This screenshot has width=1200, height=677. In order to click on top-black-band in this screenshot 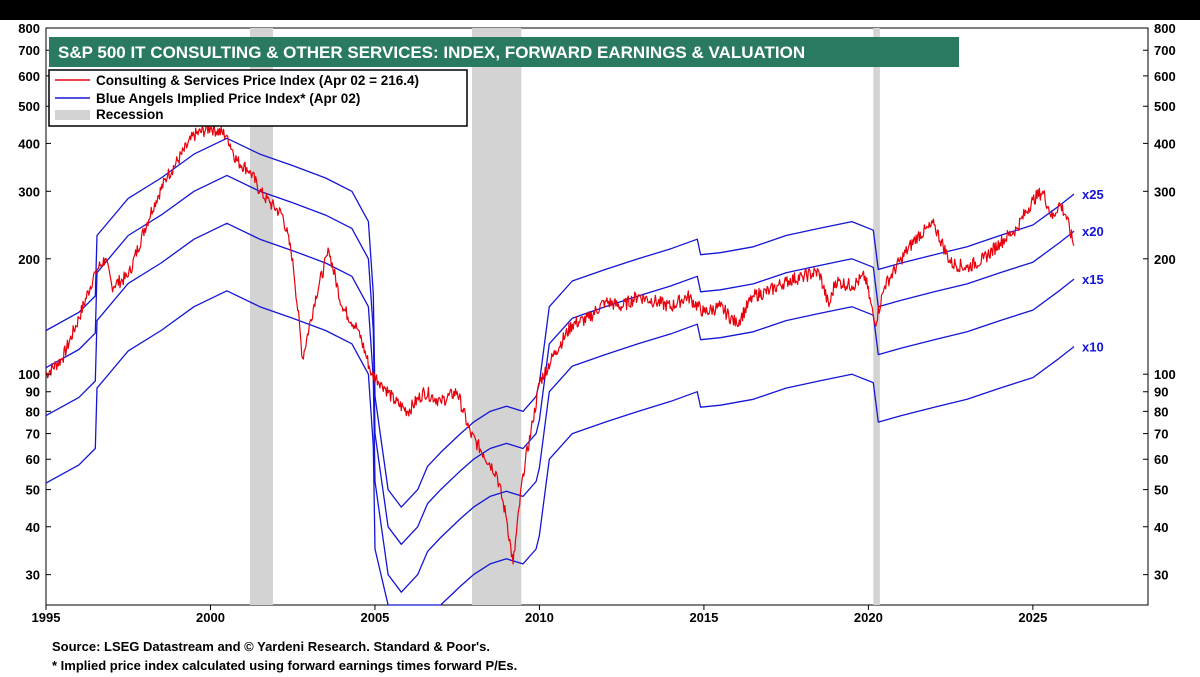, I will do `click(600, 10)`.